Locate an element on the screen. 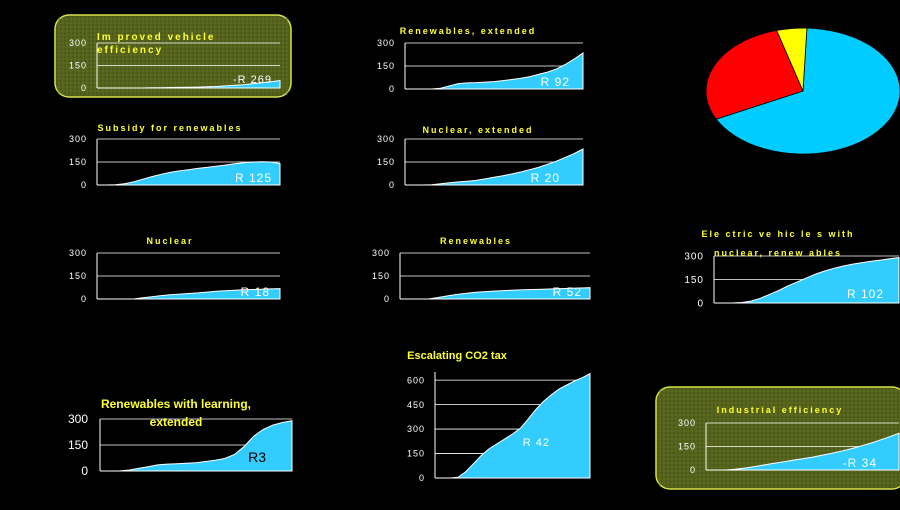 The width and height of the screenshot is (900, 510). chart-panel-4: 0 150 300 Nuclear R 18 is located at coordinates (175, 270).